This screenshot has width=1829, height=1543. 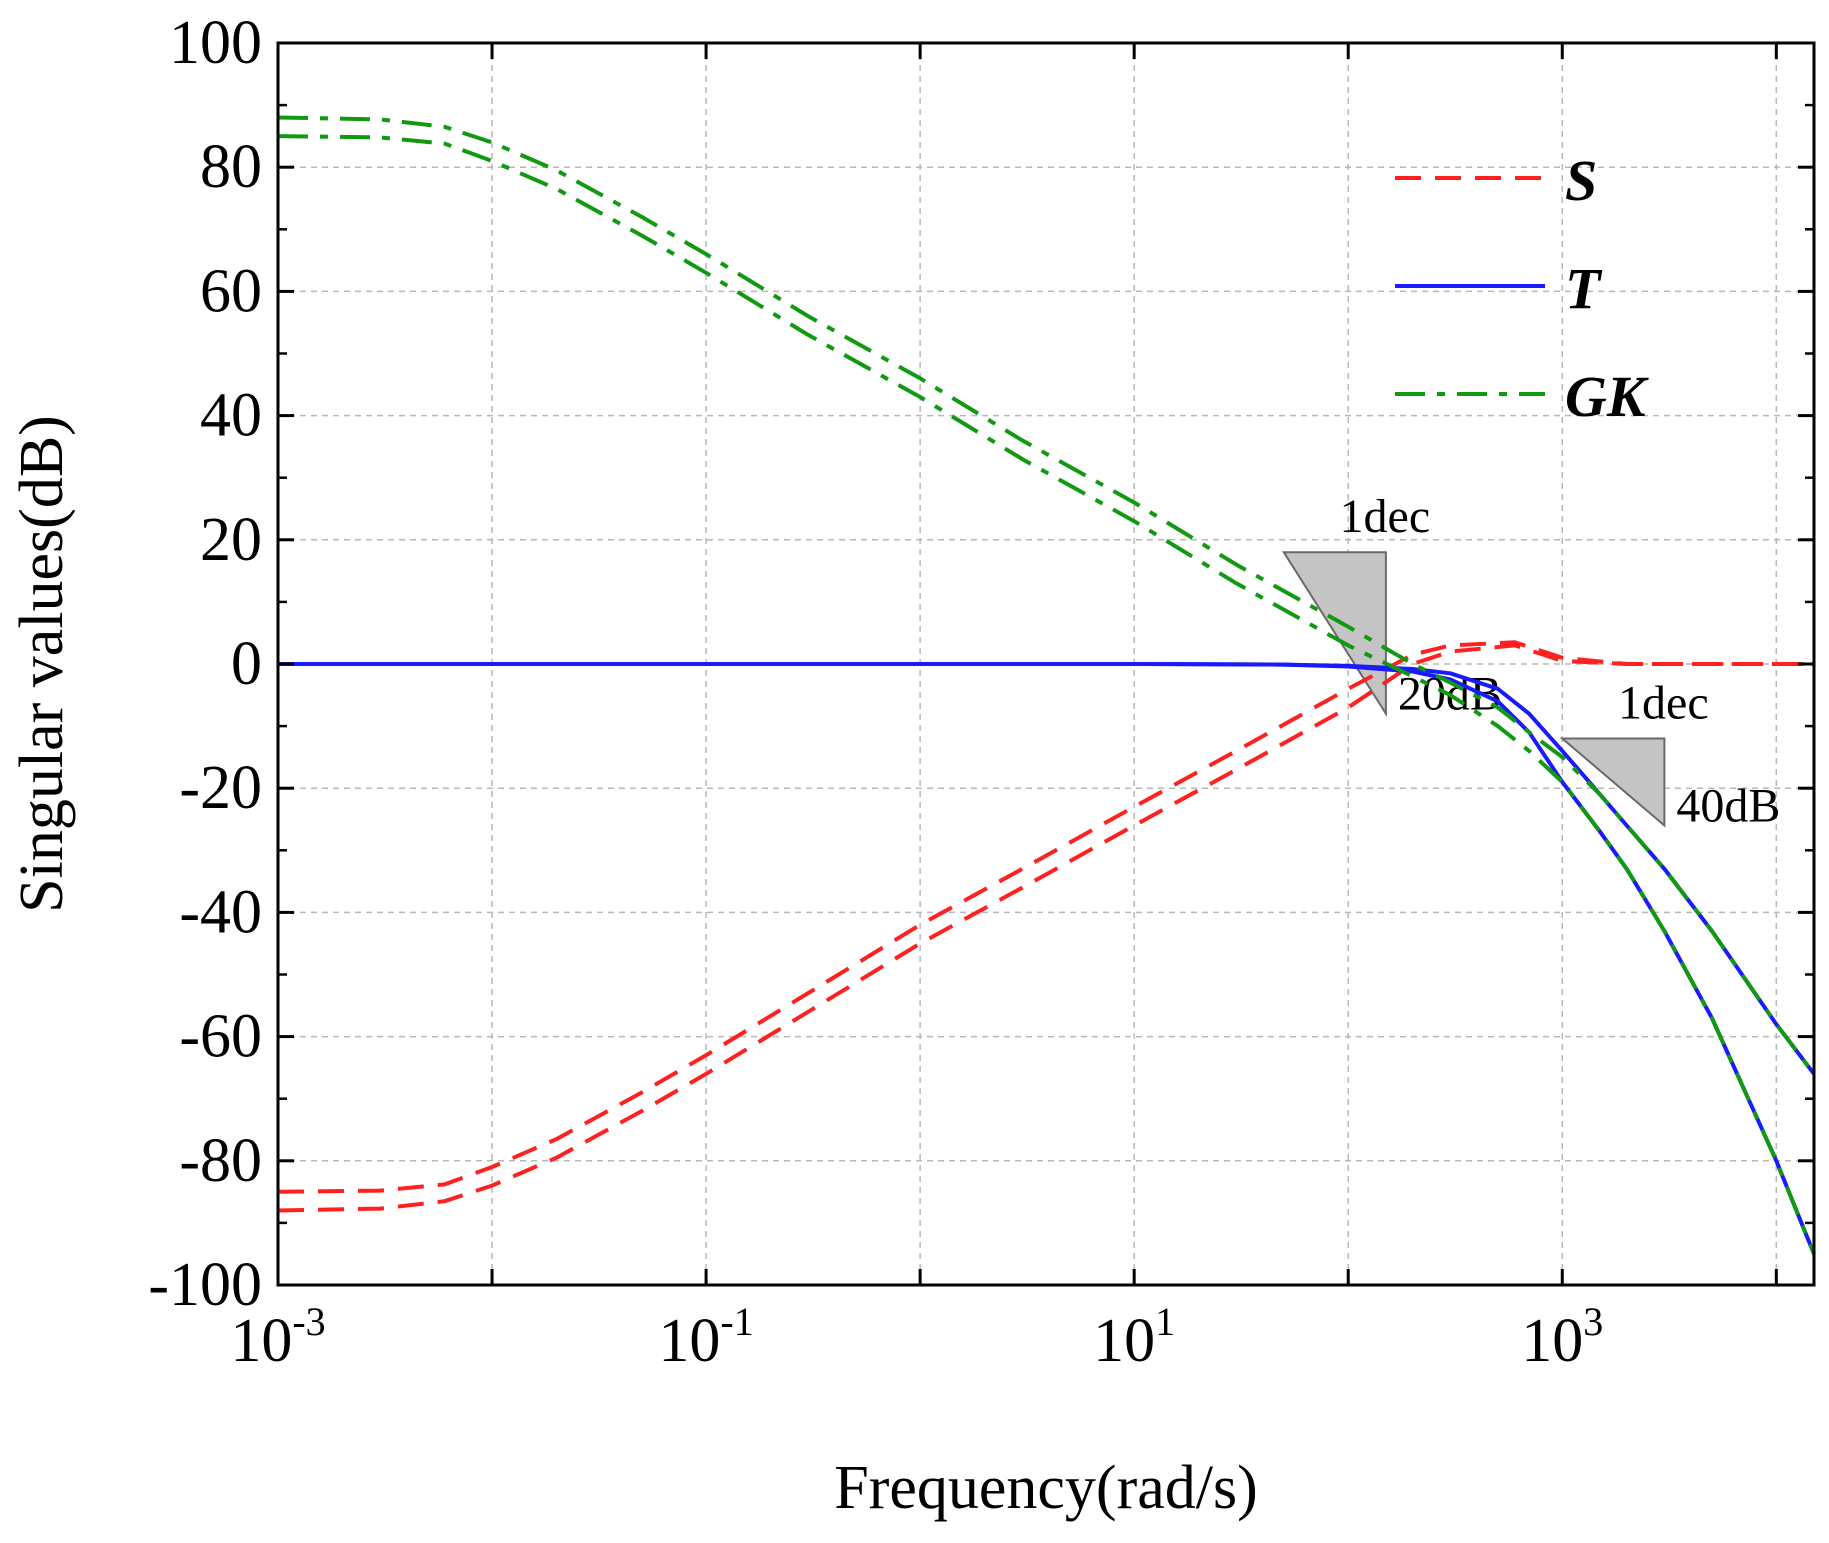 I want to click on x-tick-label: 10³, so click(x=1562, y=1337).